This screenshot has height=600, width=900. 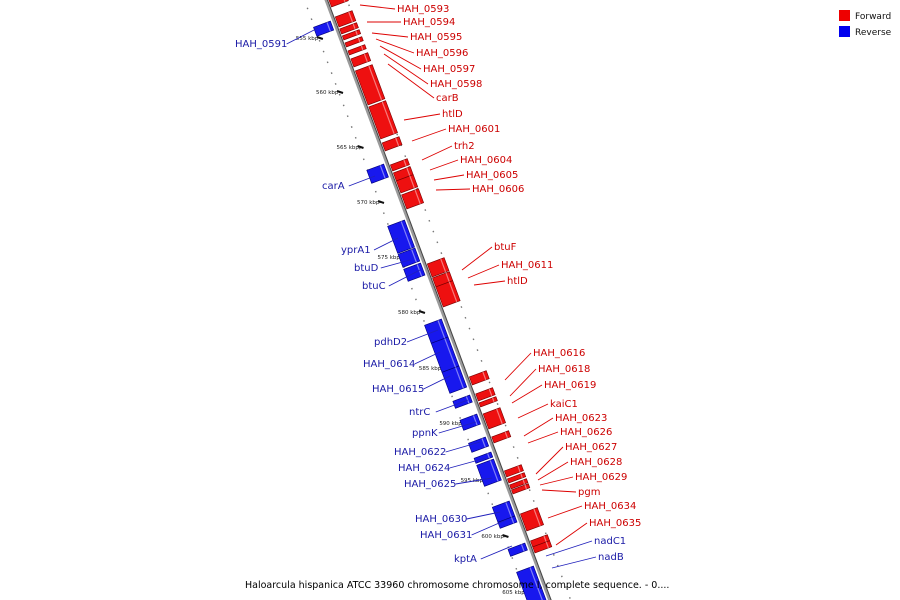 I want to click on reverse-gene-label: HAH_0631, so click(x=446, y=535).